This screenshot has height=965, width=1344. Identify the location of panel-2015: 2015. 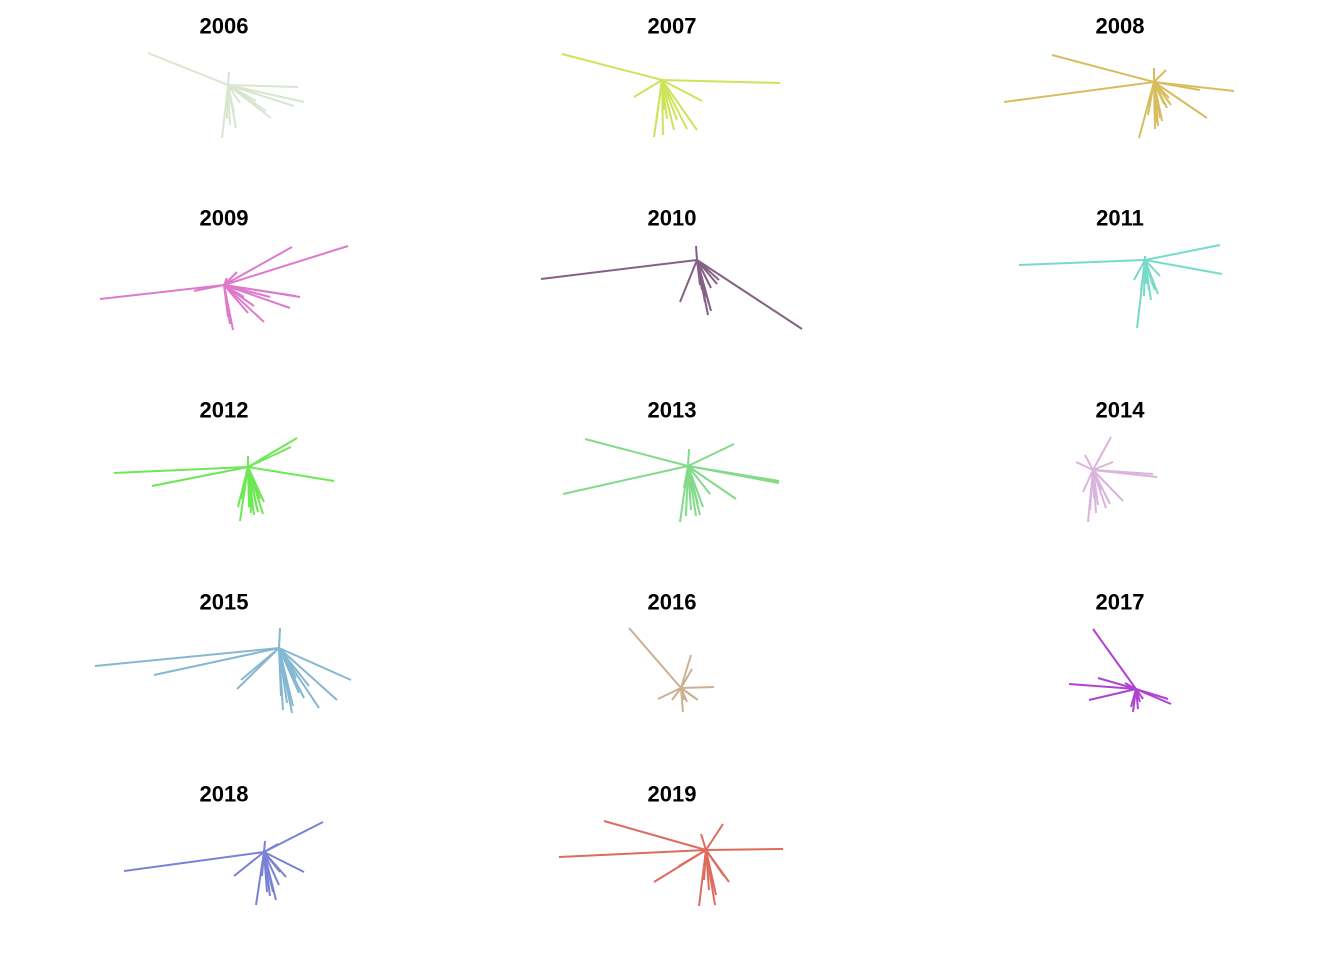
(223, 652).